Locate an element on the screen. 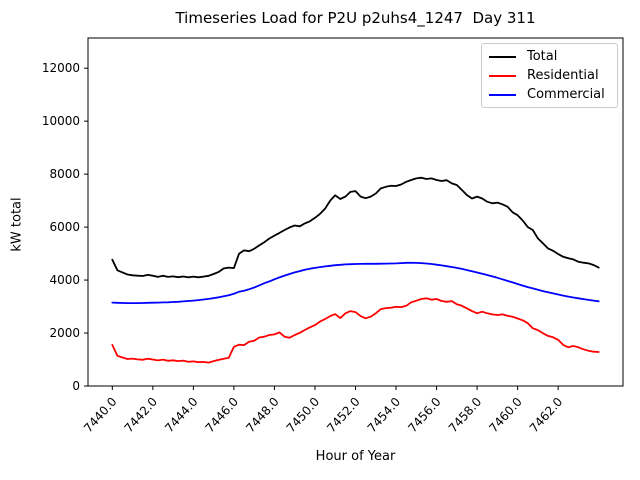  y-tick-label: 6000 is located at coordinates (64, 227).